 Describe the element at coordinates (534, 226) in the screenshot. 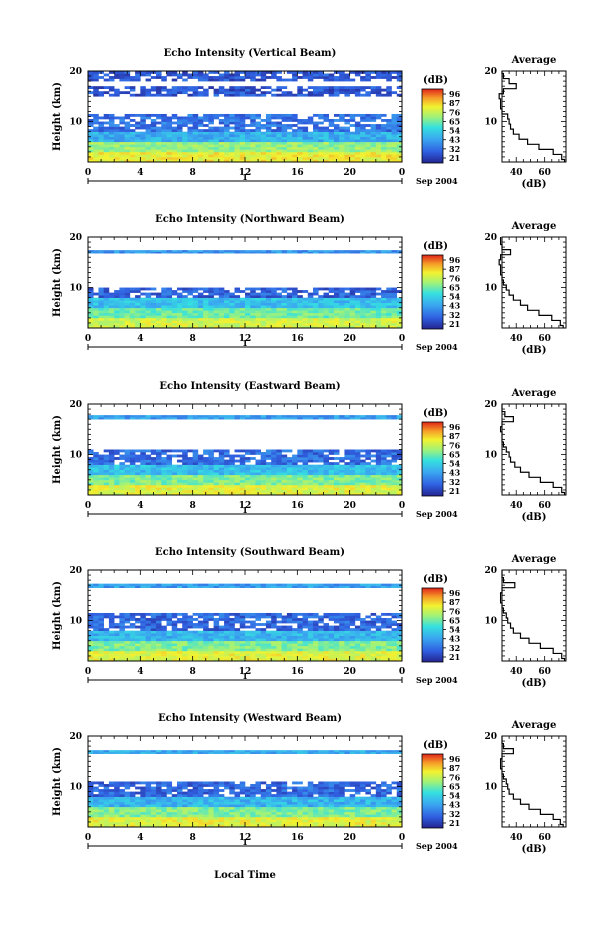

I see `avg-title: Average` at that location.